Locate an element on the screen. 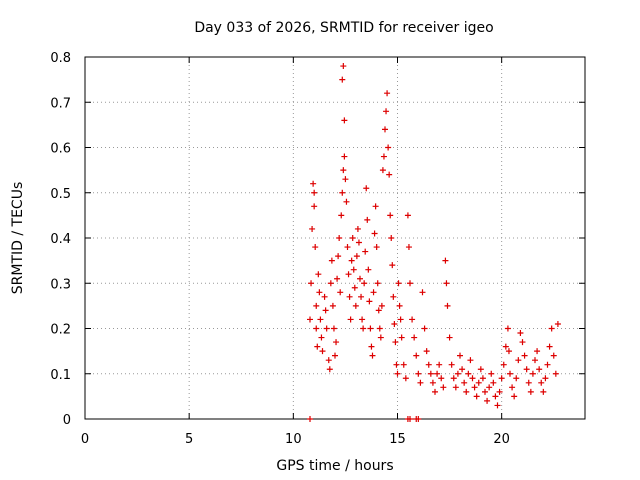 Image resolution: width=640 pixels, height=480 pixels. x-axis-label: GPS time / hours is located at coordinates (334, 466).